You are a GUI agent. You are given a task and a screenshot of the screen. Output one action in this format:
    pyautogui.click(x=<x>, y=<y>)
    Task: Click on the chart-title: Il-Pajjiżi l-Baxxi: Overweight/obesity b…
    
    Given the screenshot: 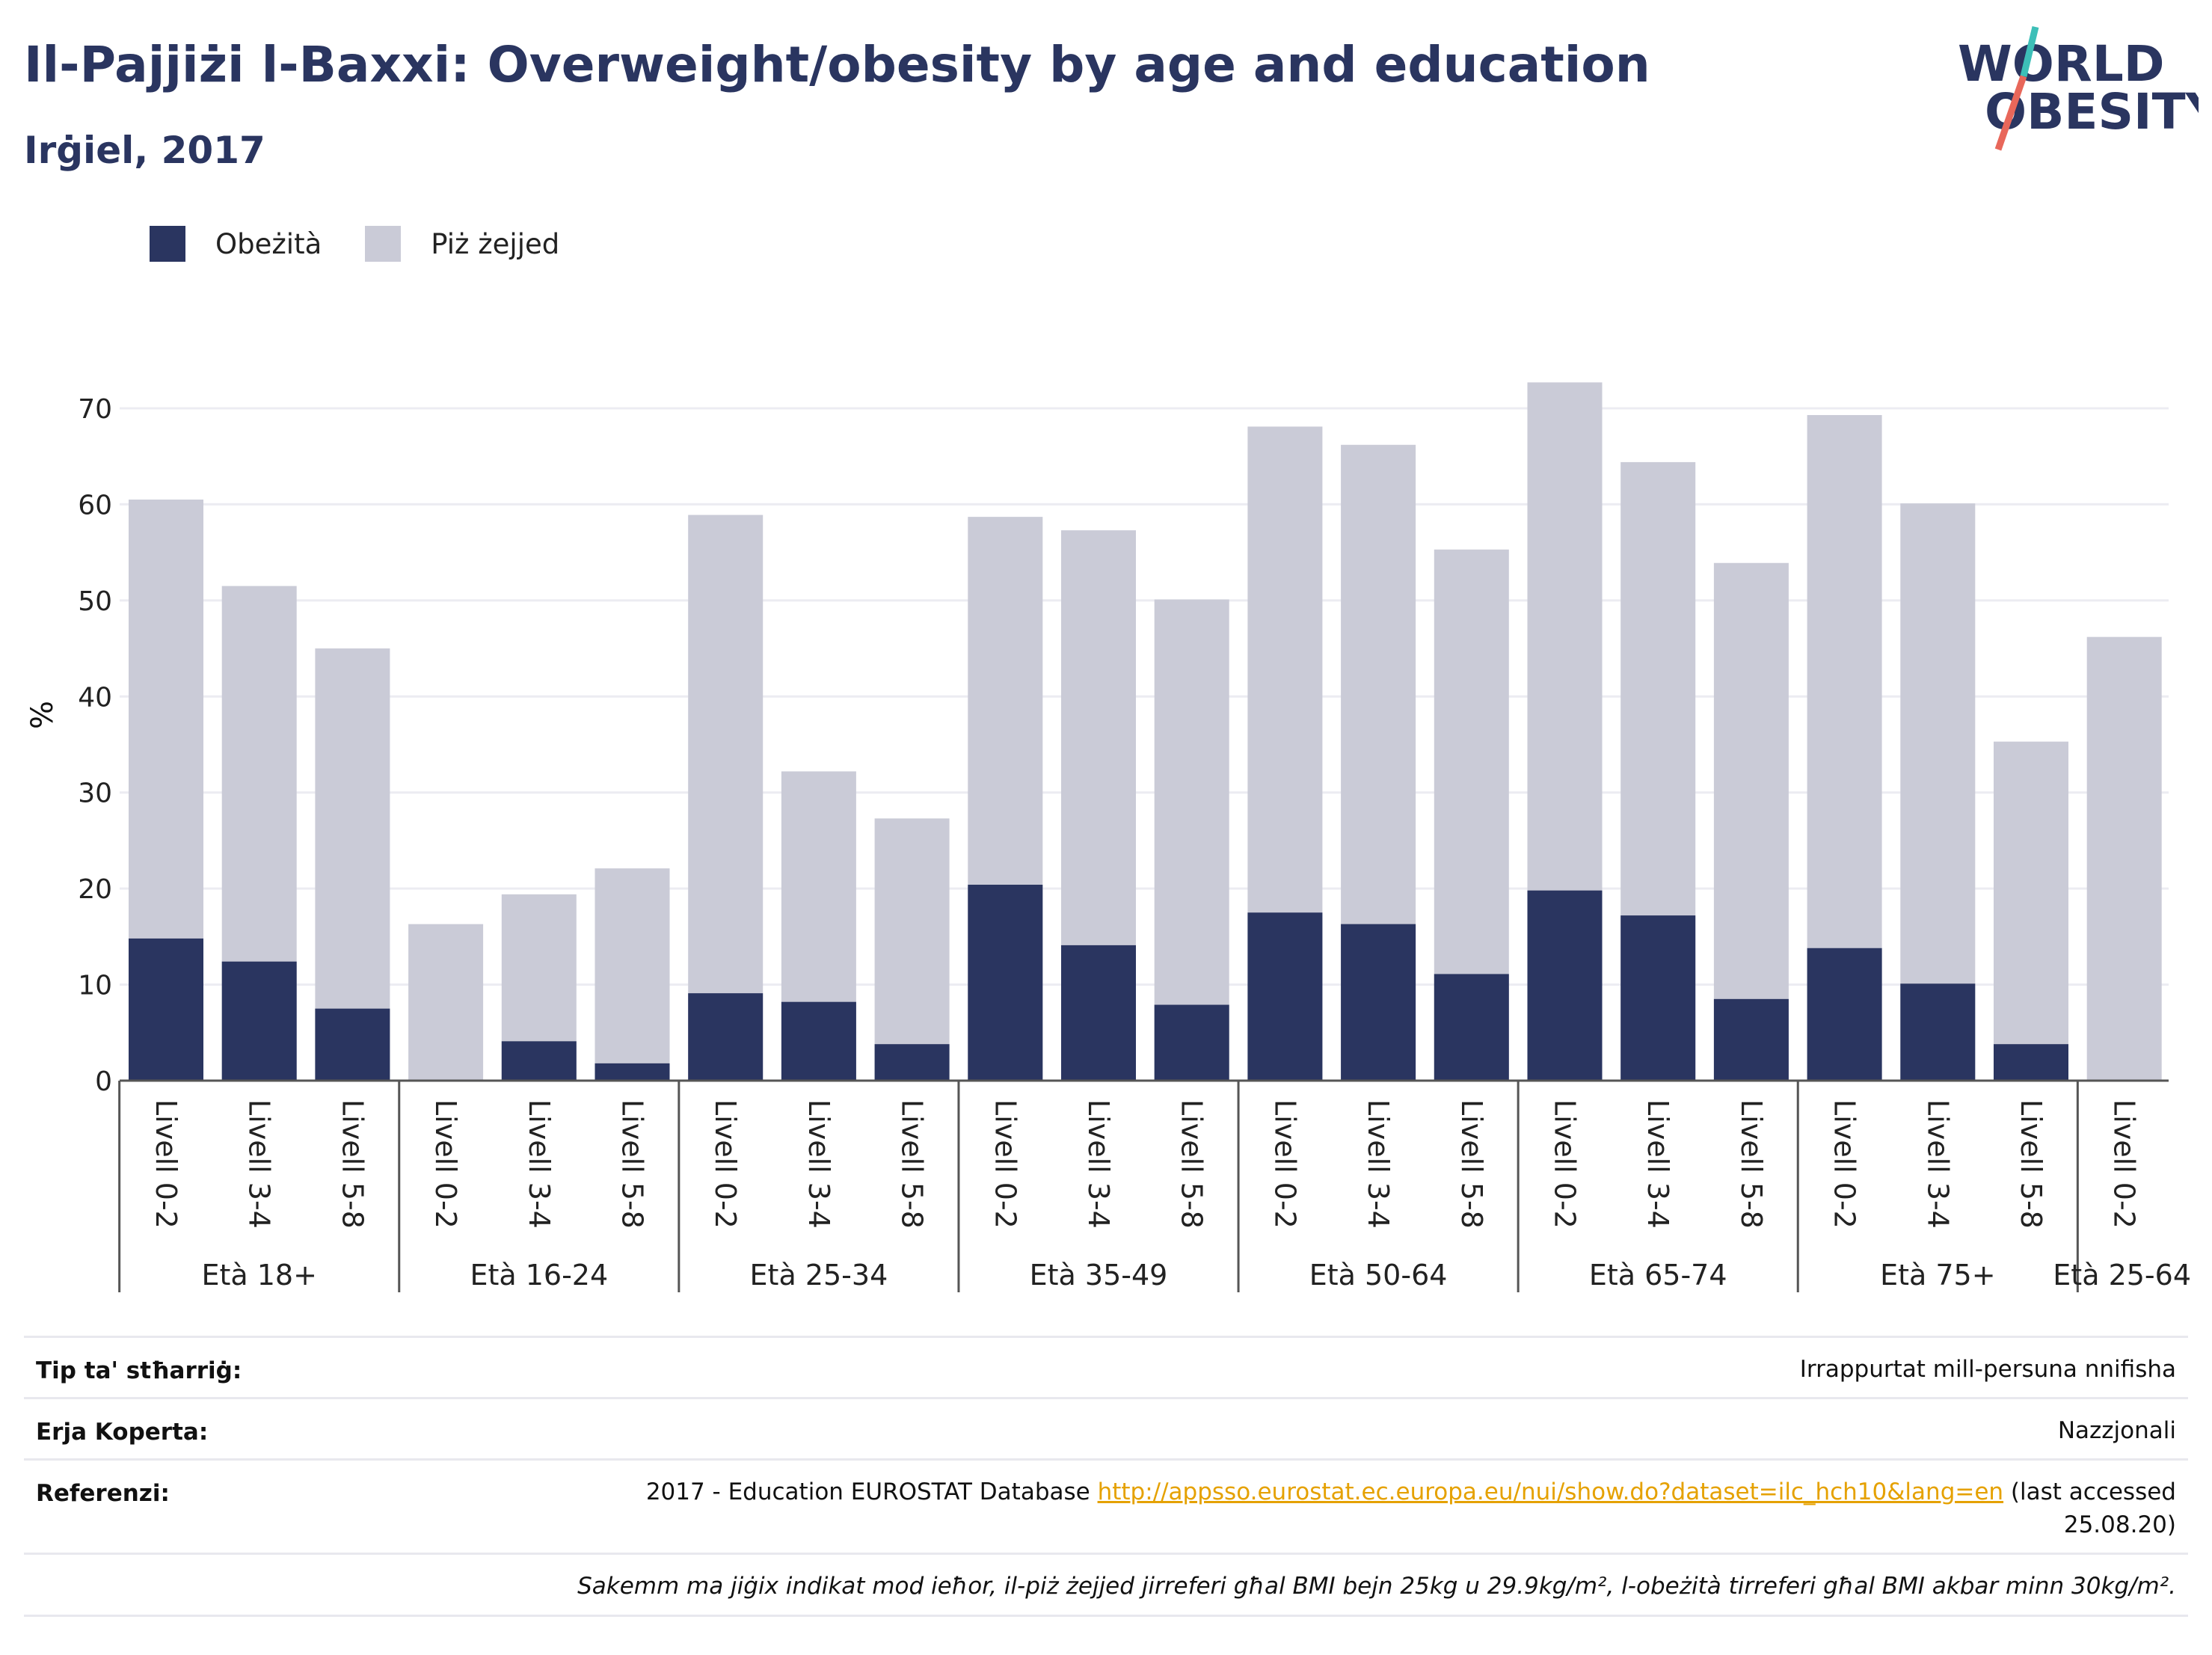 What is the action you would take?
    pyautogui.click(x=837, y=64)
    